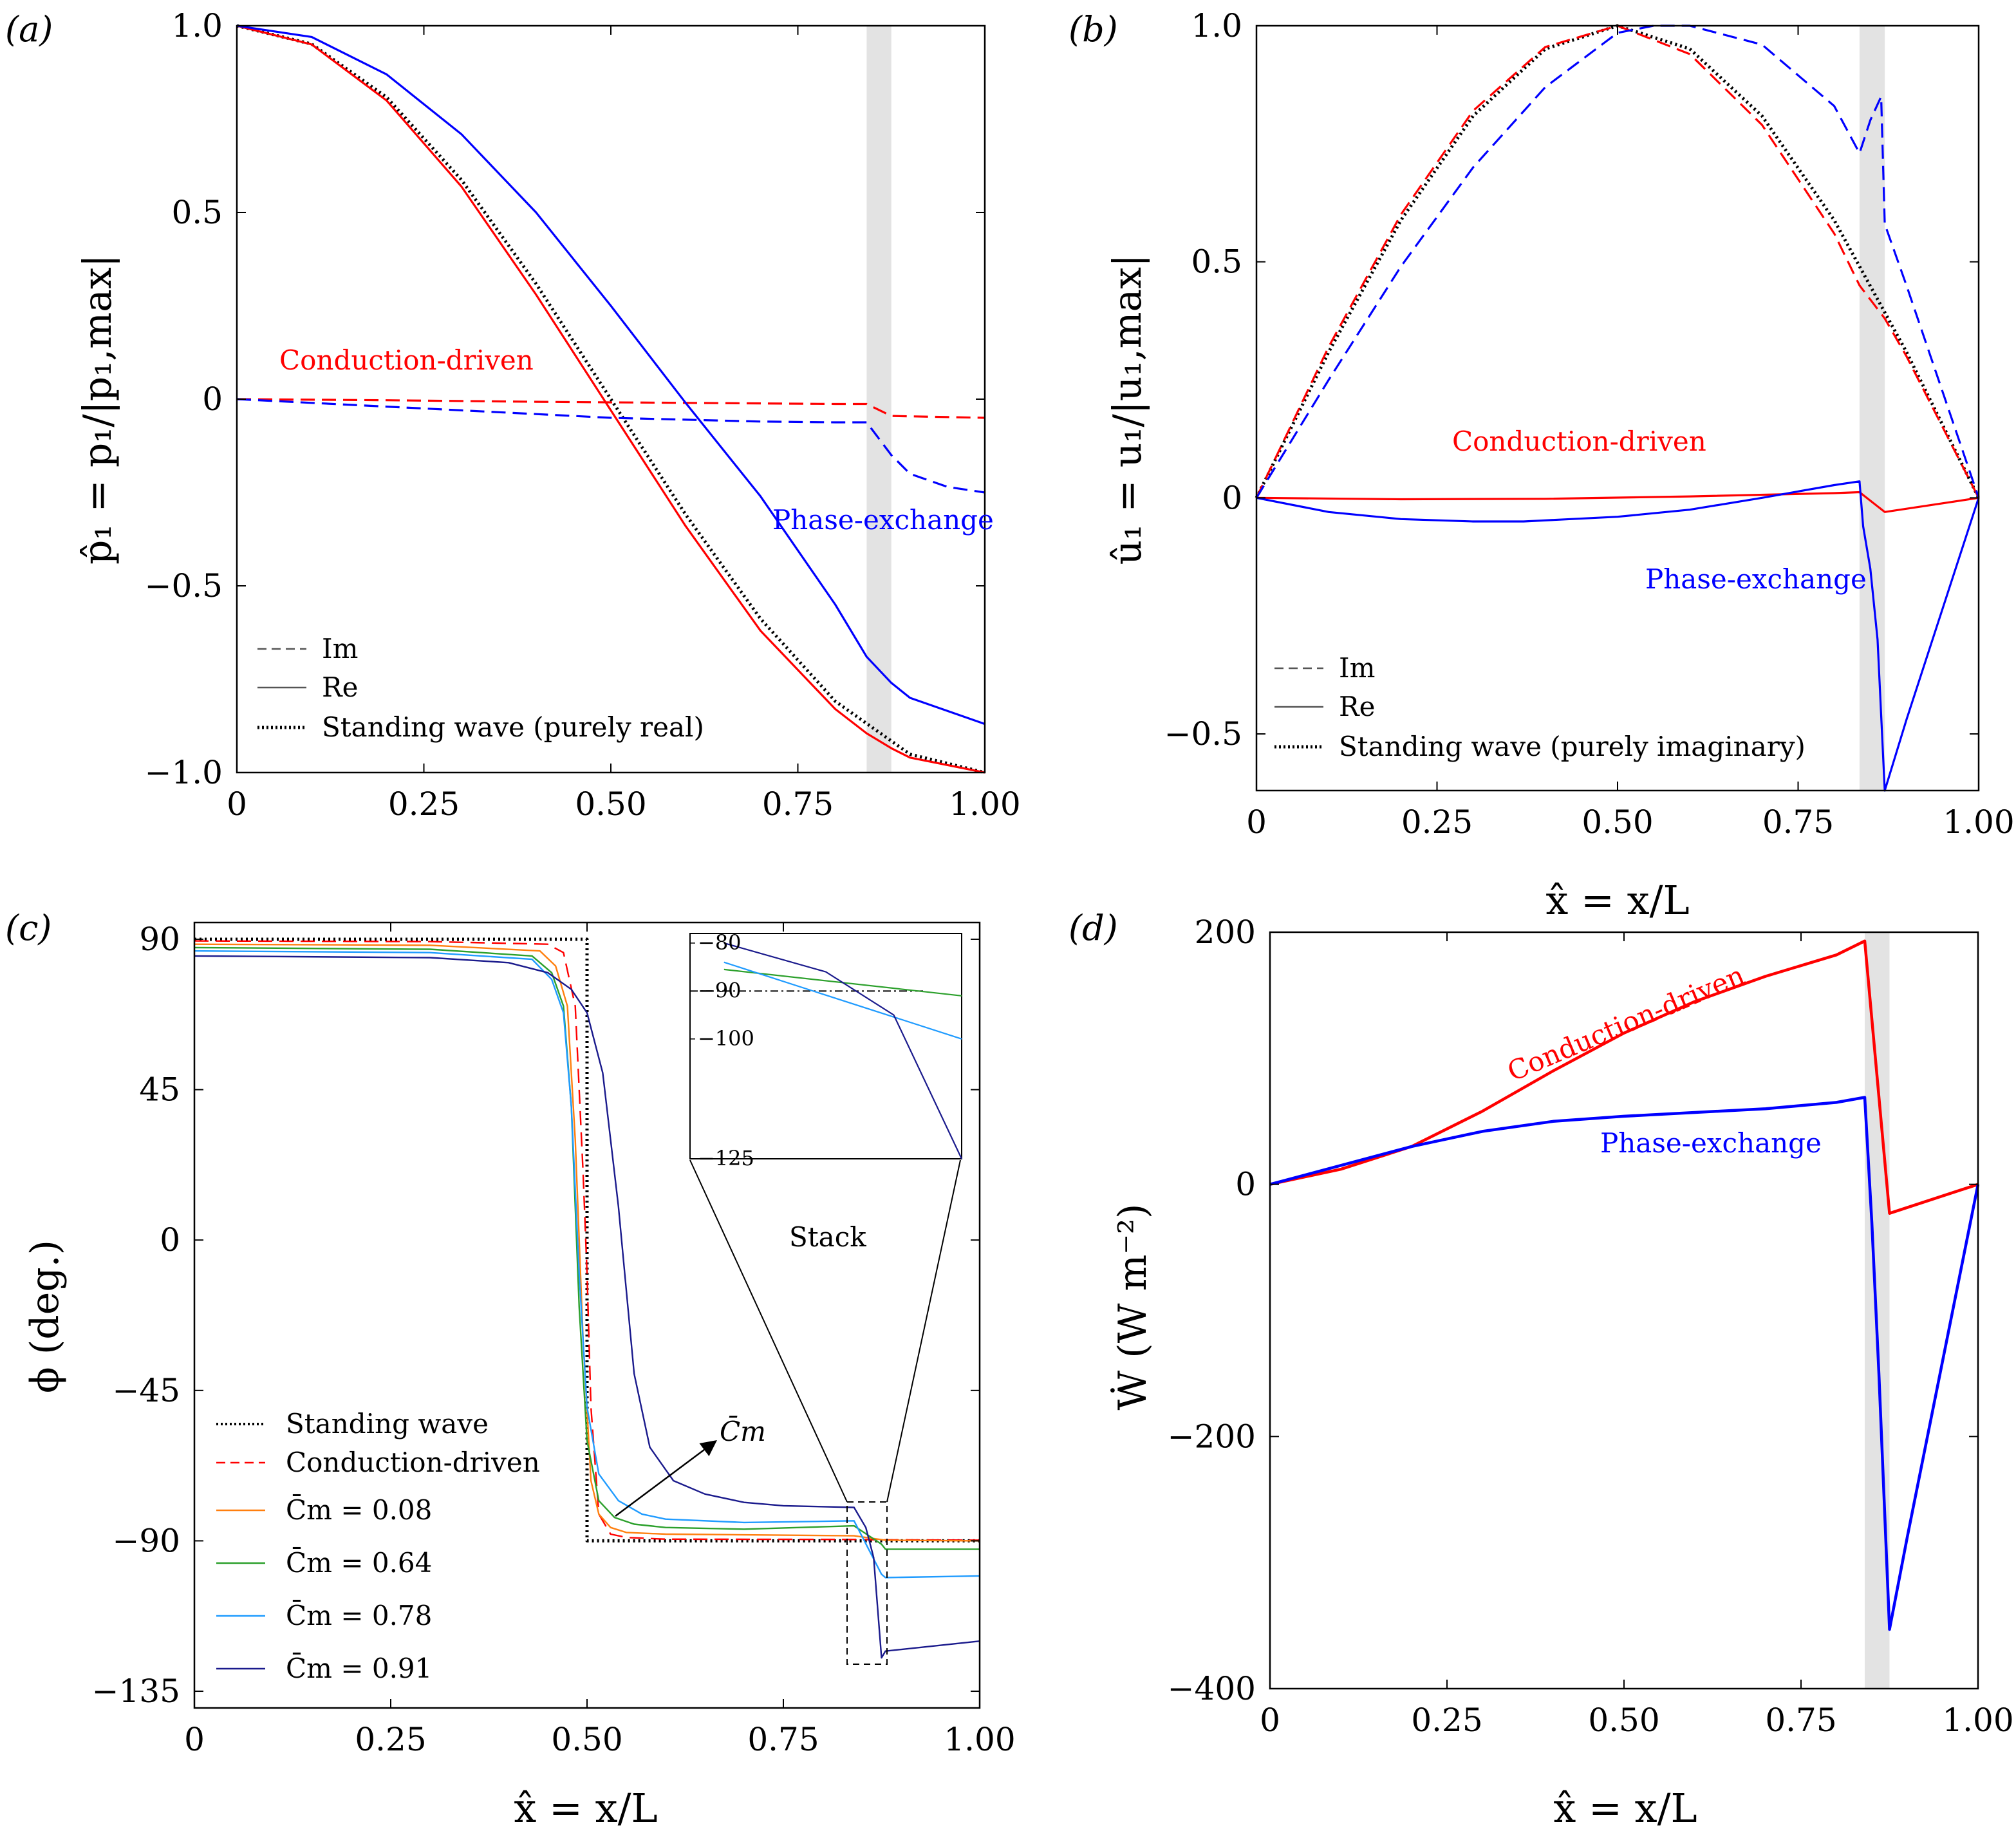 This screenshot has height=1838, width=2016. I want to click on panel-b-ylabel: û₁ = u₁/|u₁,max|, so click(1127, 409).